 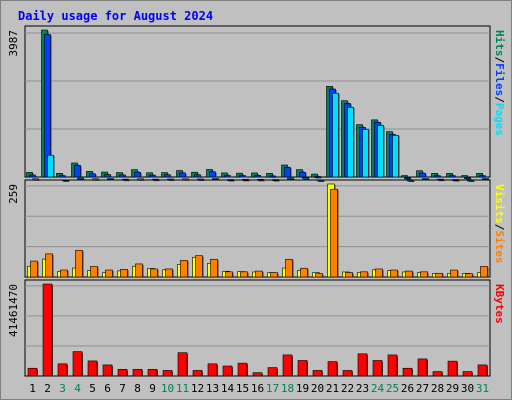 I want to click on x-tick-label: 19, so click(x=302, y=388).